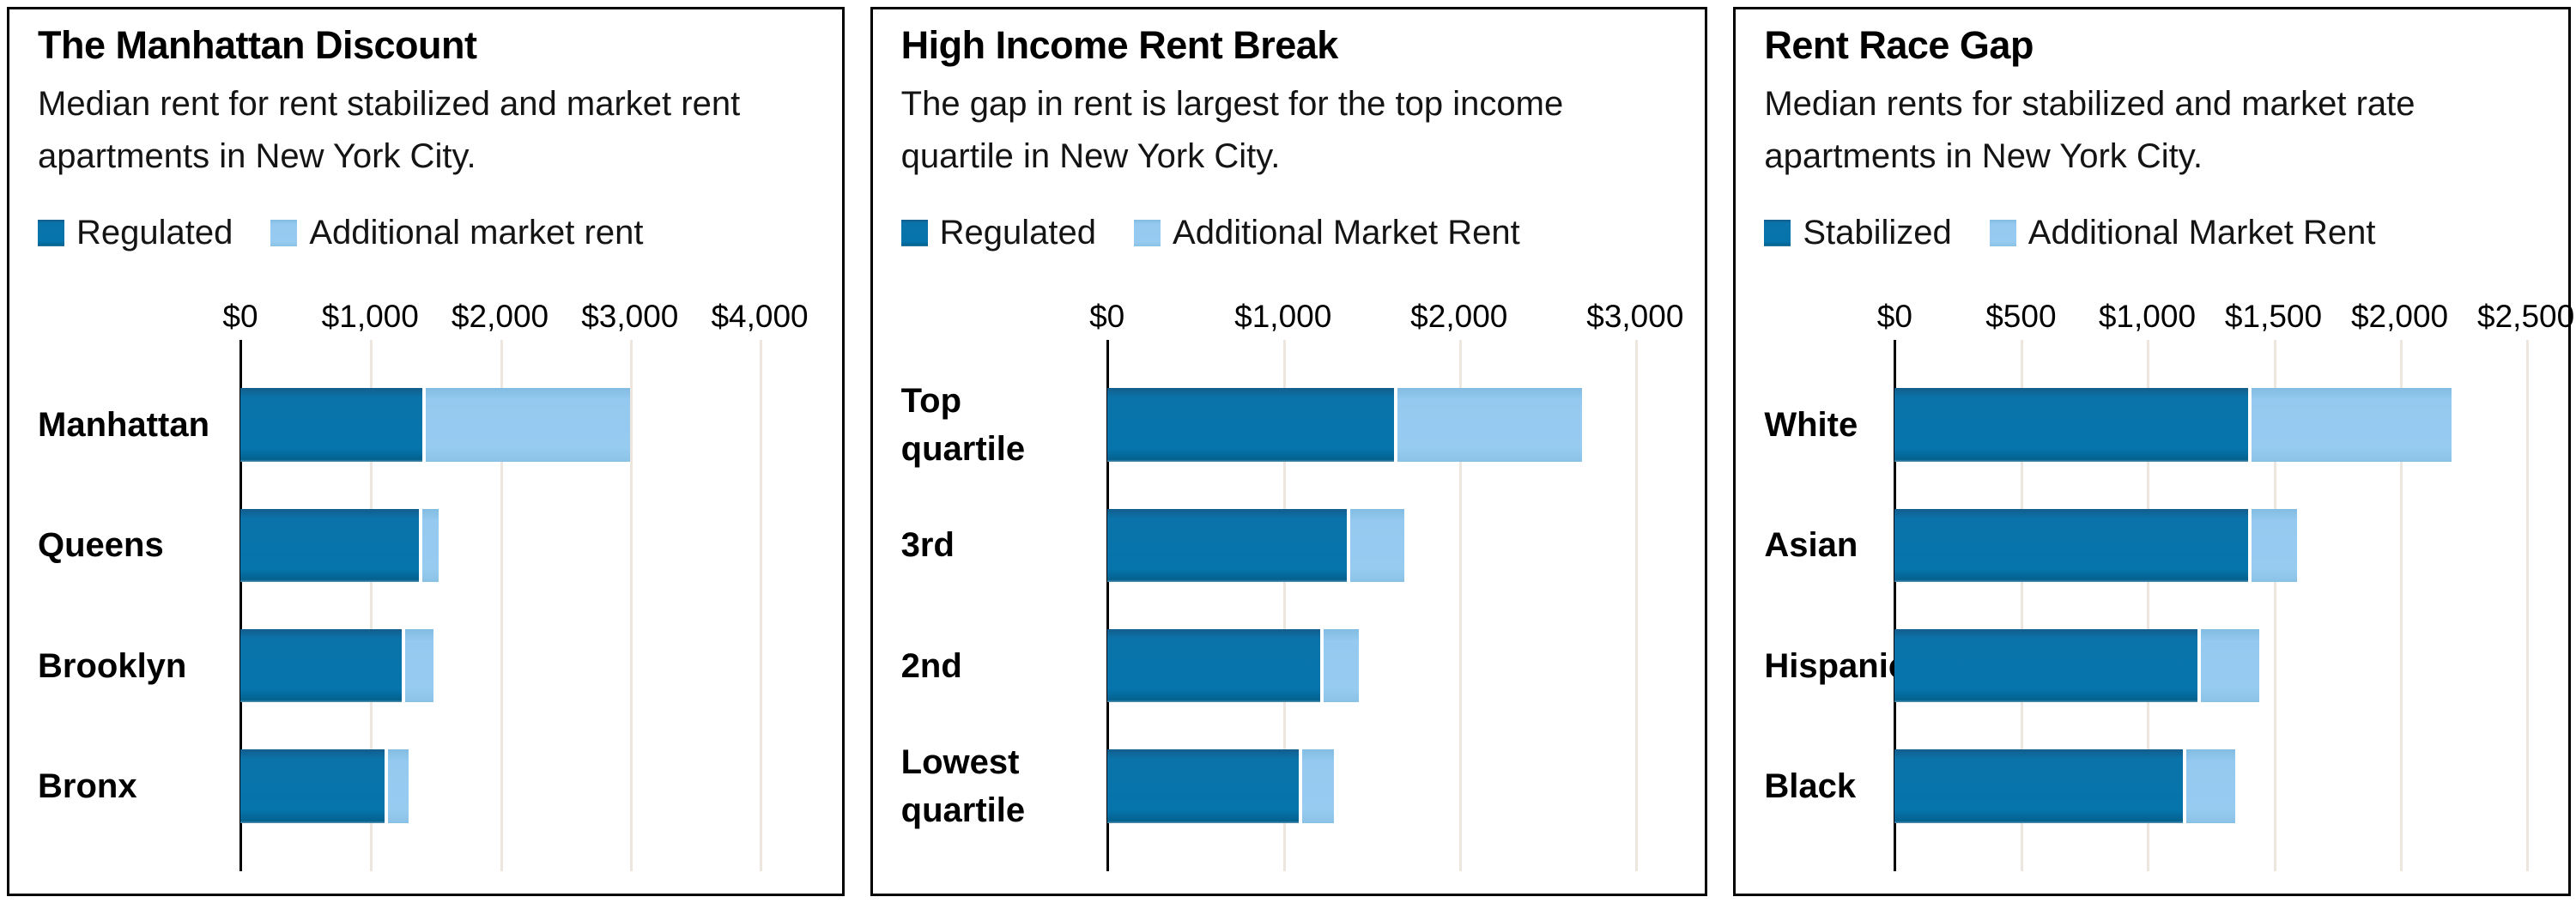 Image resolution: width=2576 pixels, height=903 pixels. I want to click on category-labels: Top quartile 3rd 2nd Lowest quartile, so click(1004, 605).